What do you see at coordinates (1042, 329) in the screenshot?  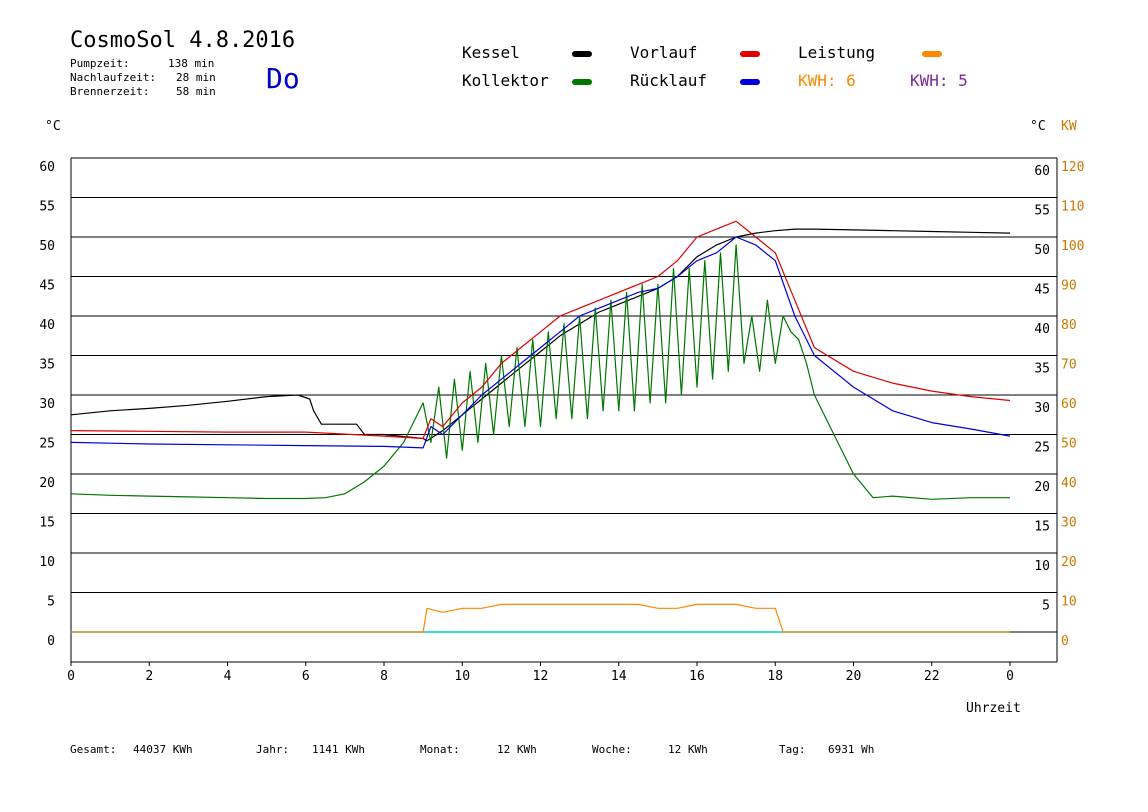 I see `y-right-tick-label-40: 40` at bounding box center [1042, 329].